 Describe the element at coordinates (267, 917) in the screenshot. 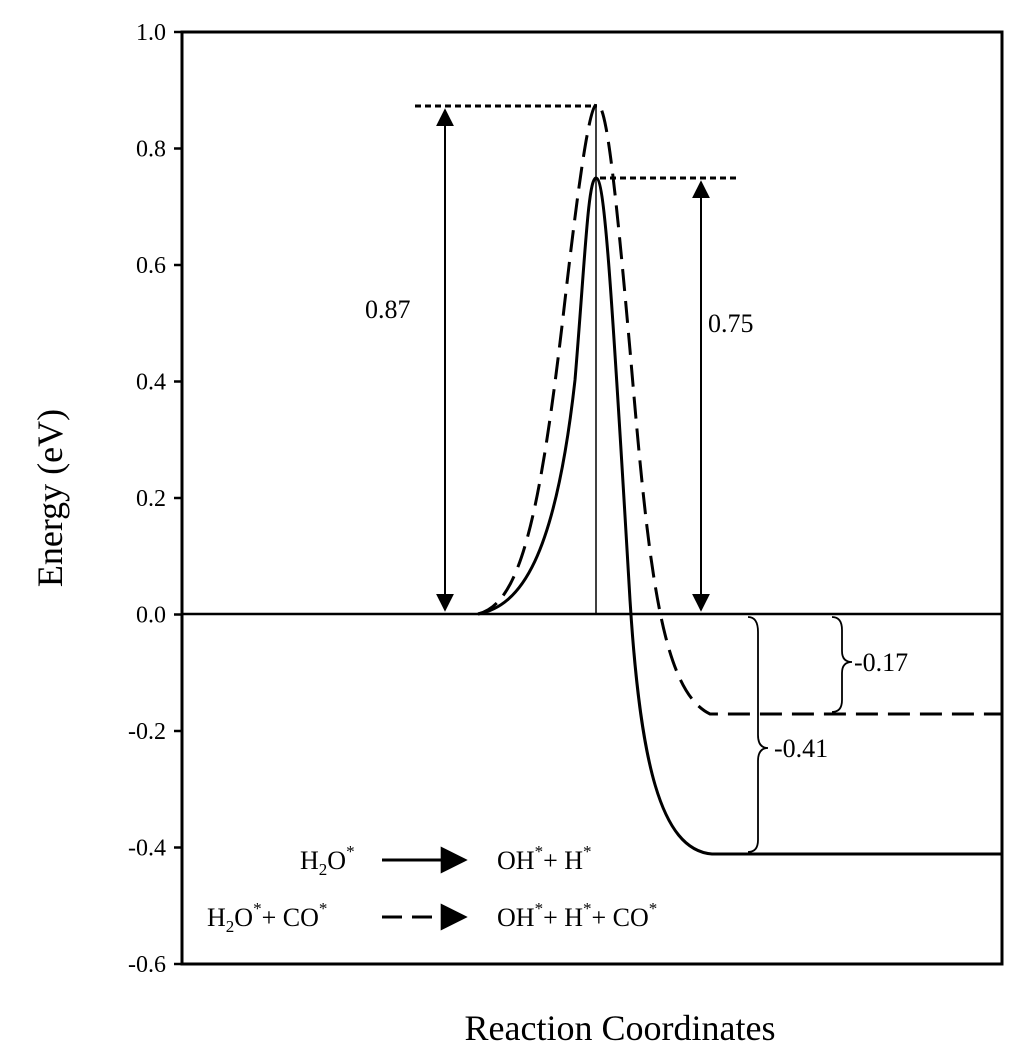

I see `legend-entry-2-reactant: H2O*+ CO*` at that location.